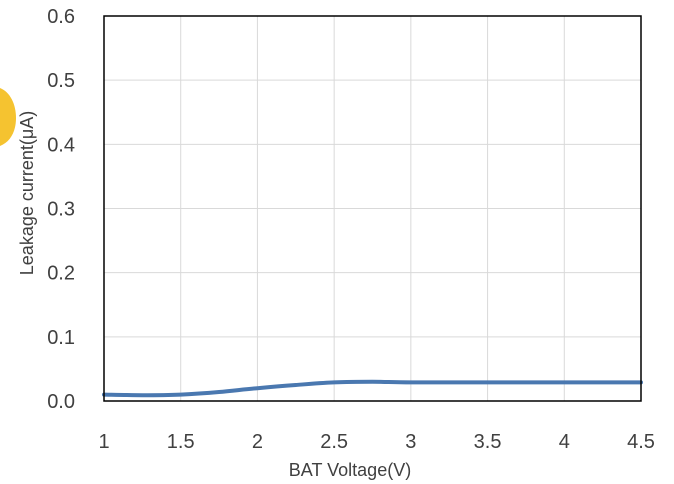 This screenshot has height=484, width=674. What do you see at coordinates (641, 442) in the screenshot?
I see `x-tick-label: 4.5` at bounding box center [641, 442].